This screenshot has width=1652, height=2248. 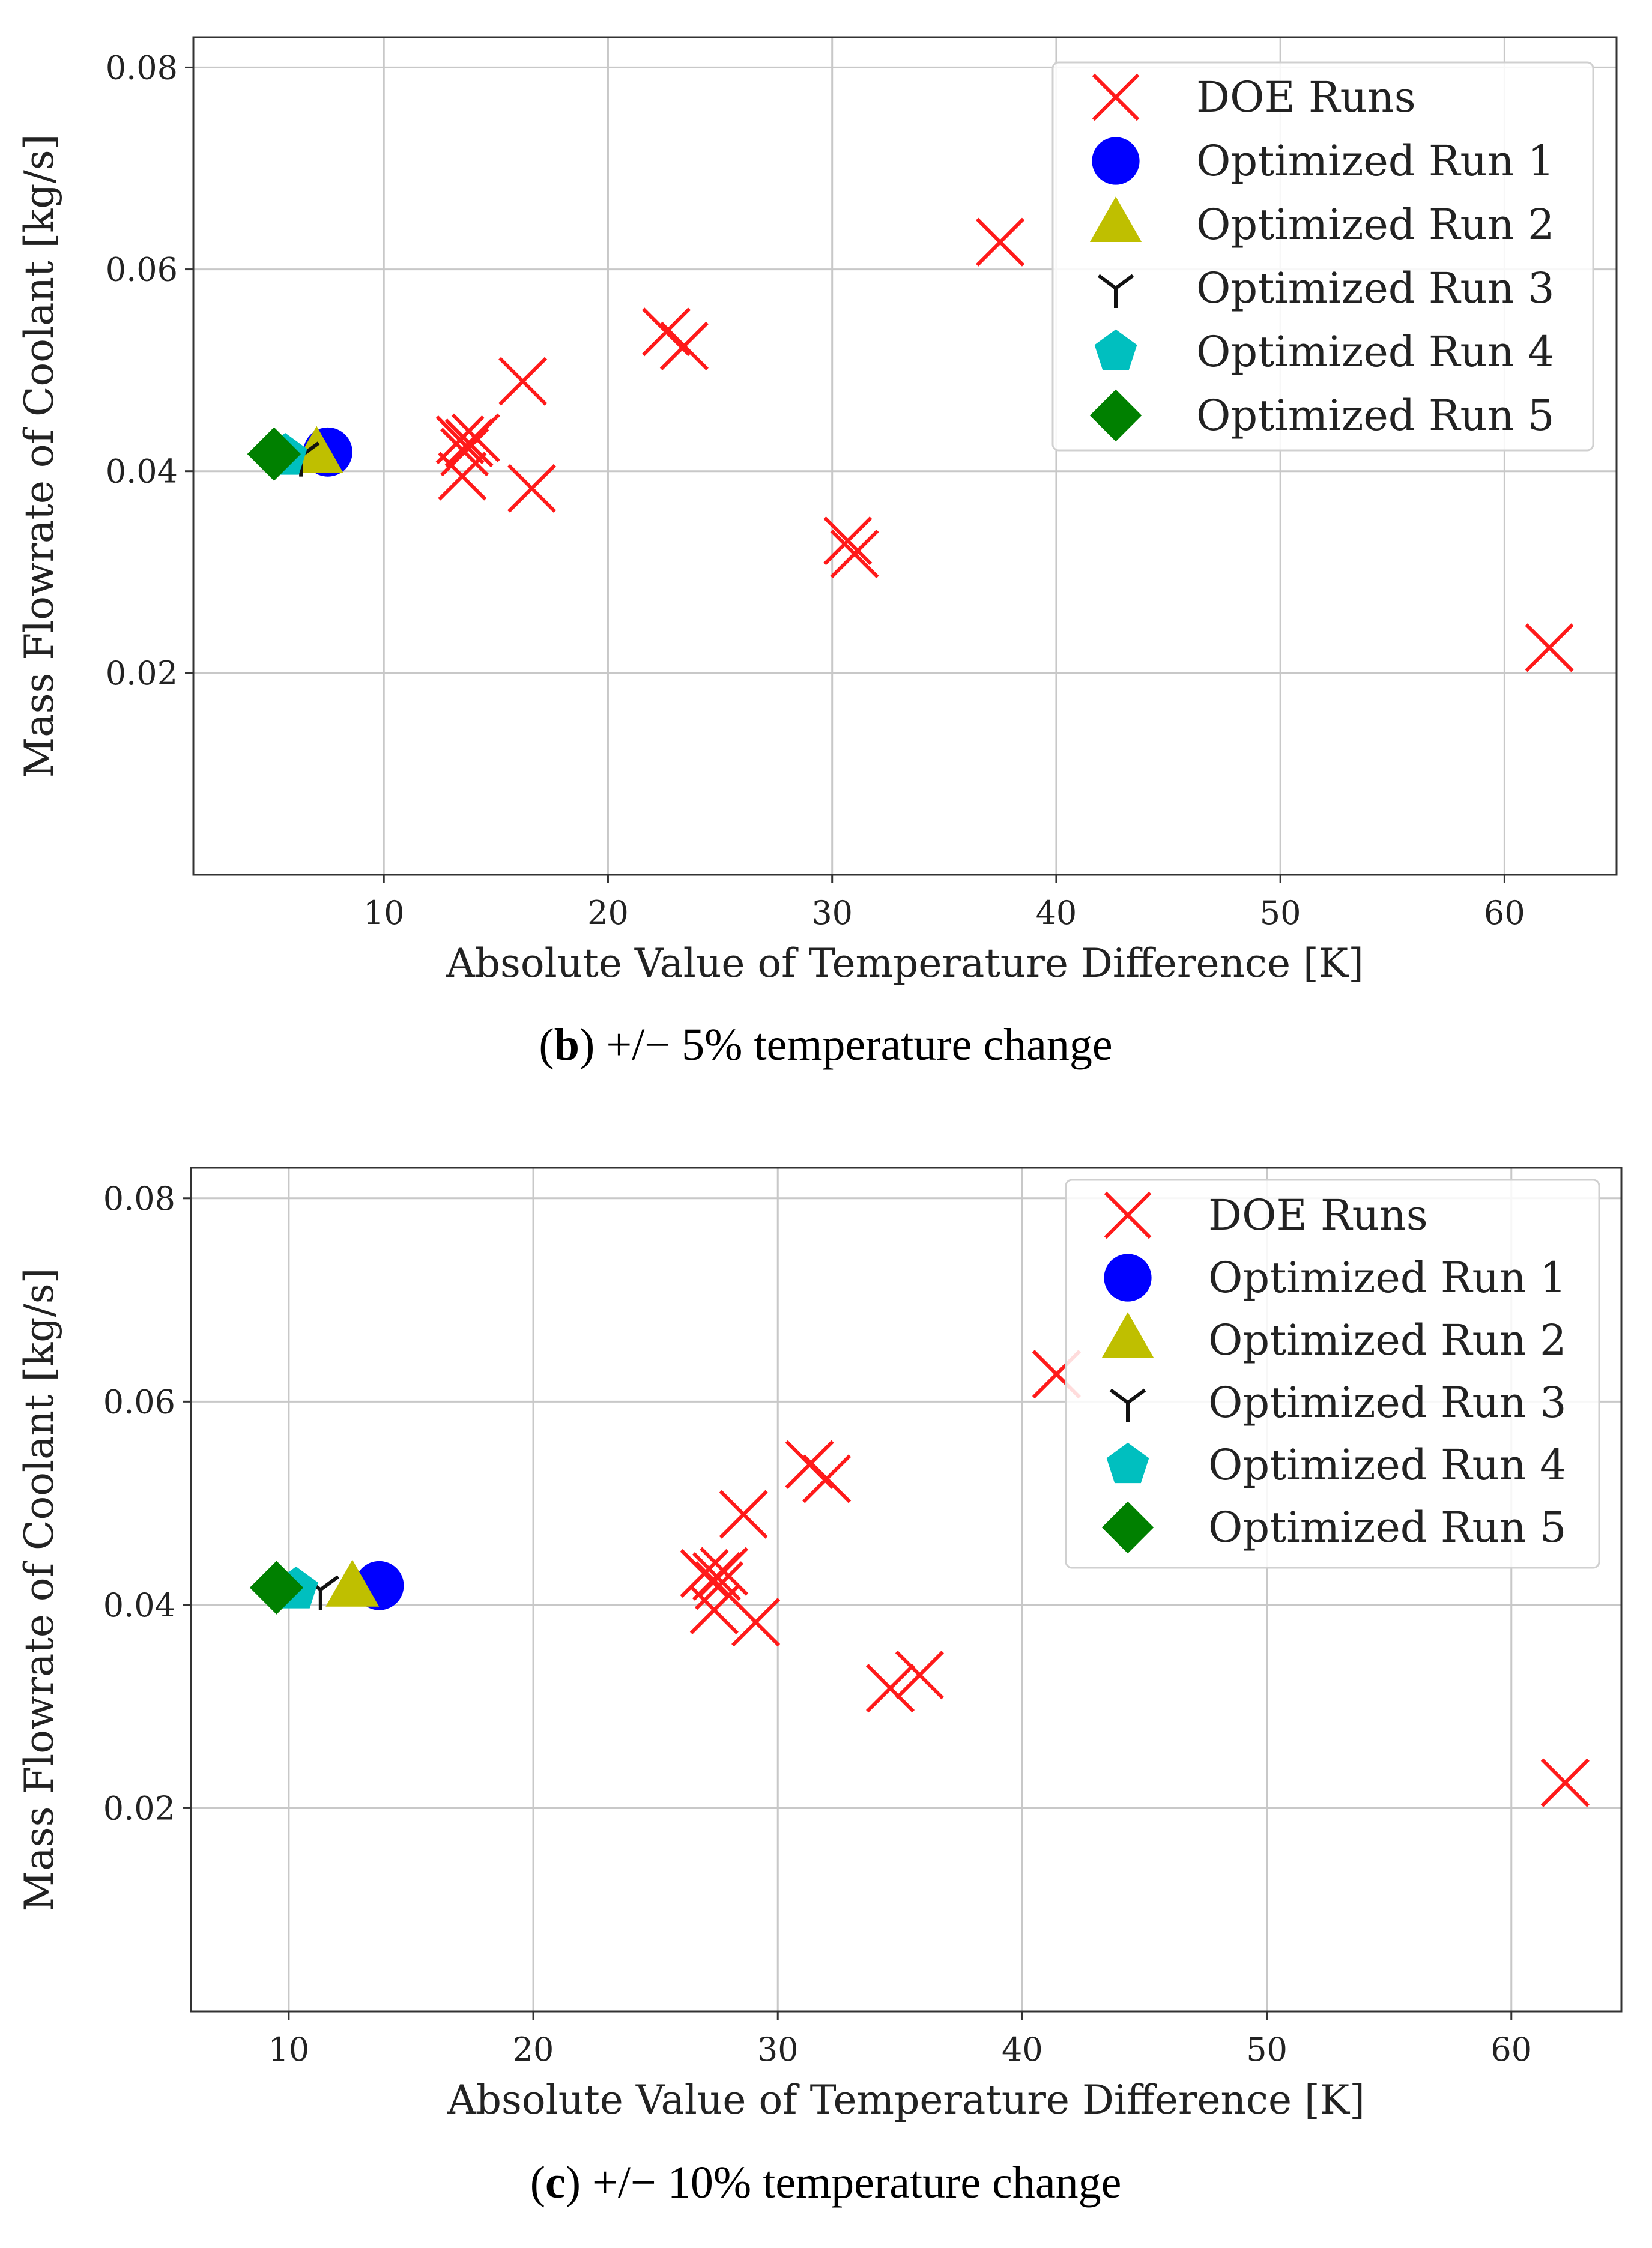 I want to click on caption: (b) +/− 5% temperature change, so click(x=826, y=1045).